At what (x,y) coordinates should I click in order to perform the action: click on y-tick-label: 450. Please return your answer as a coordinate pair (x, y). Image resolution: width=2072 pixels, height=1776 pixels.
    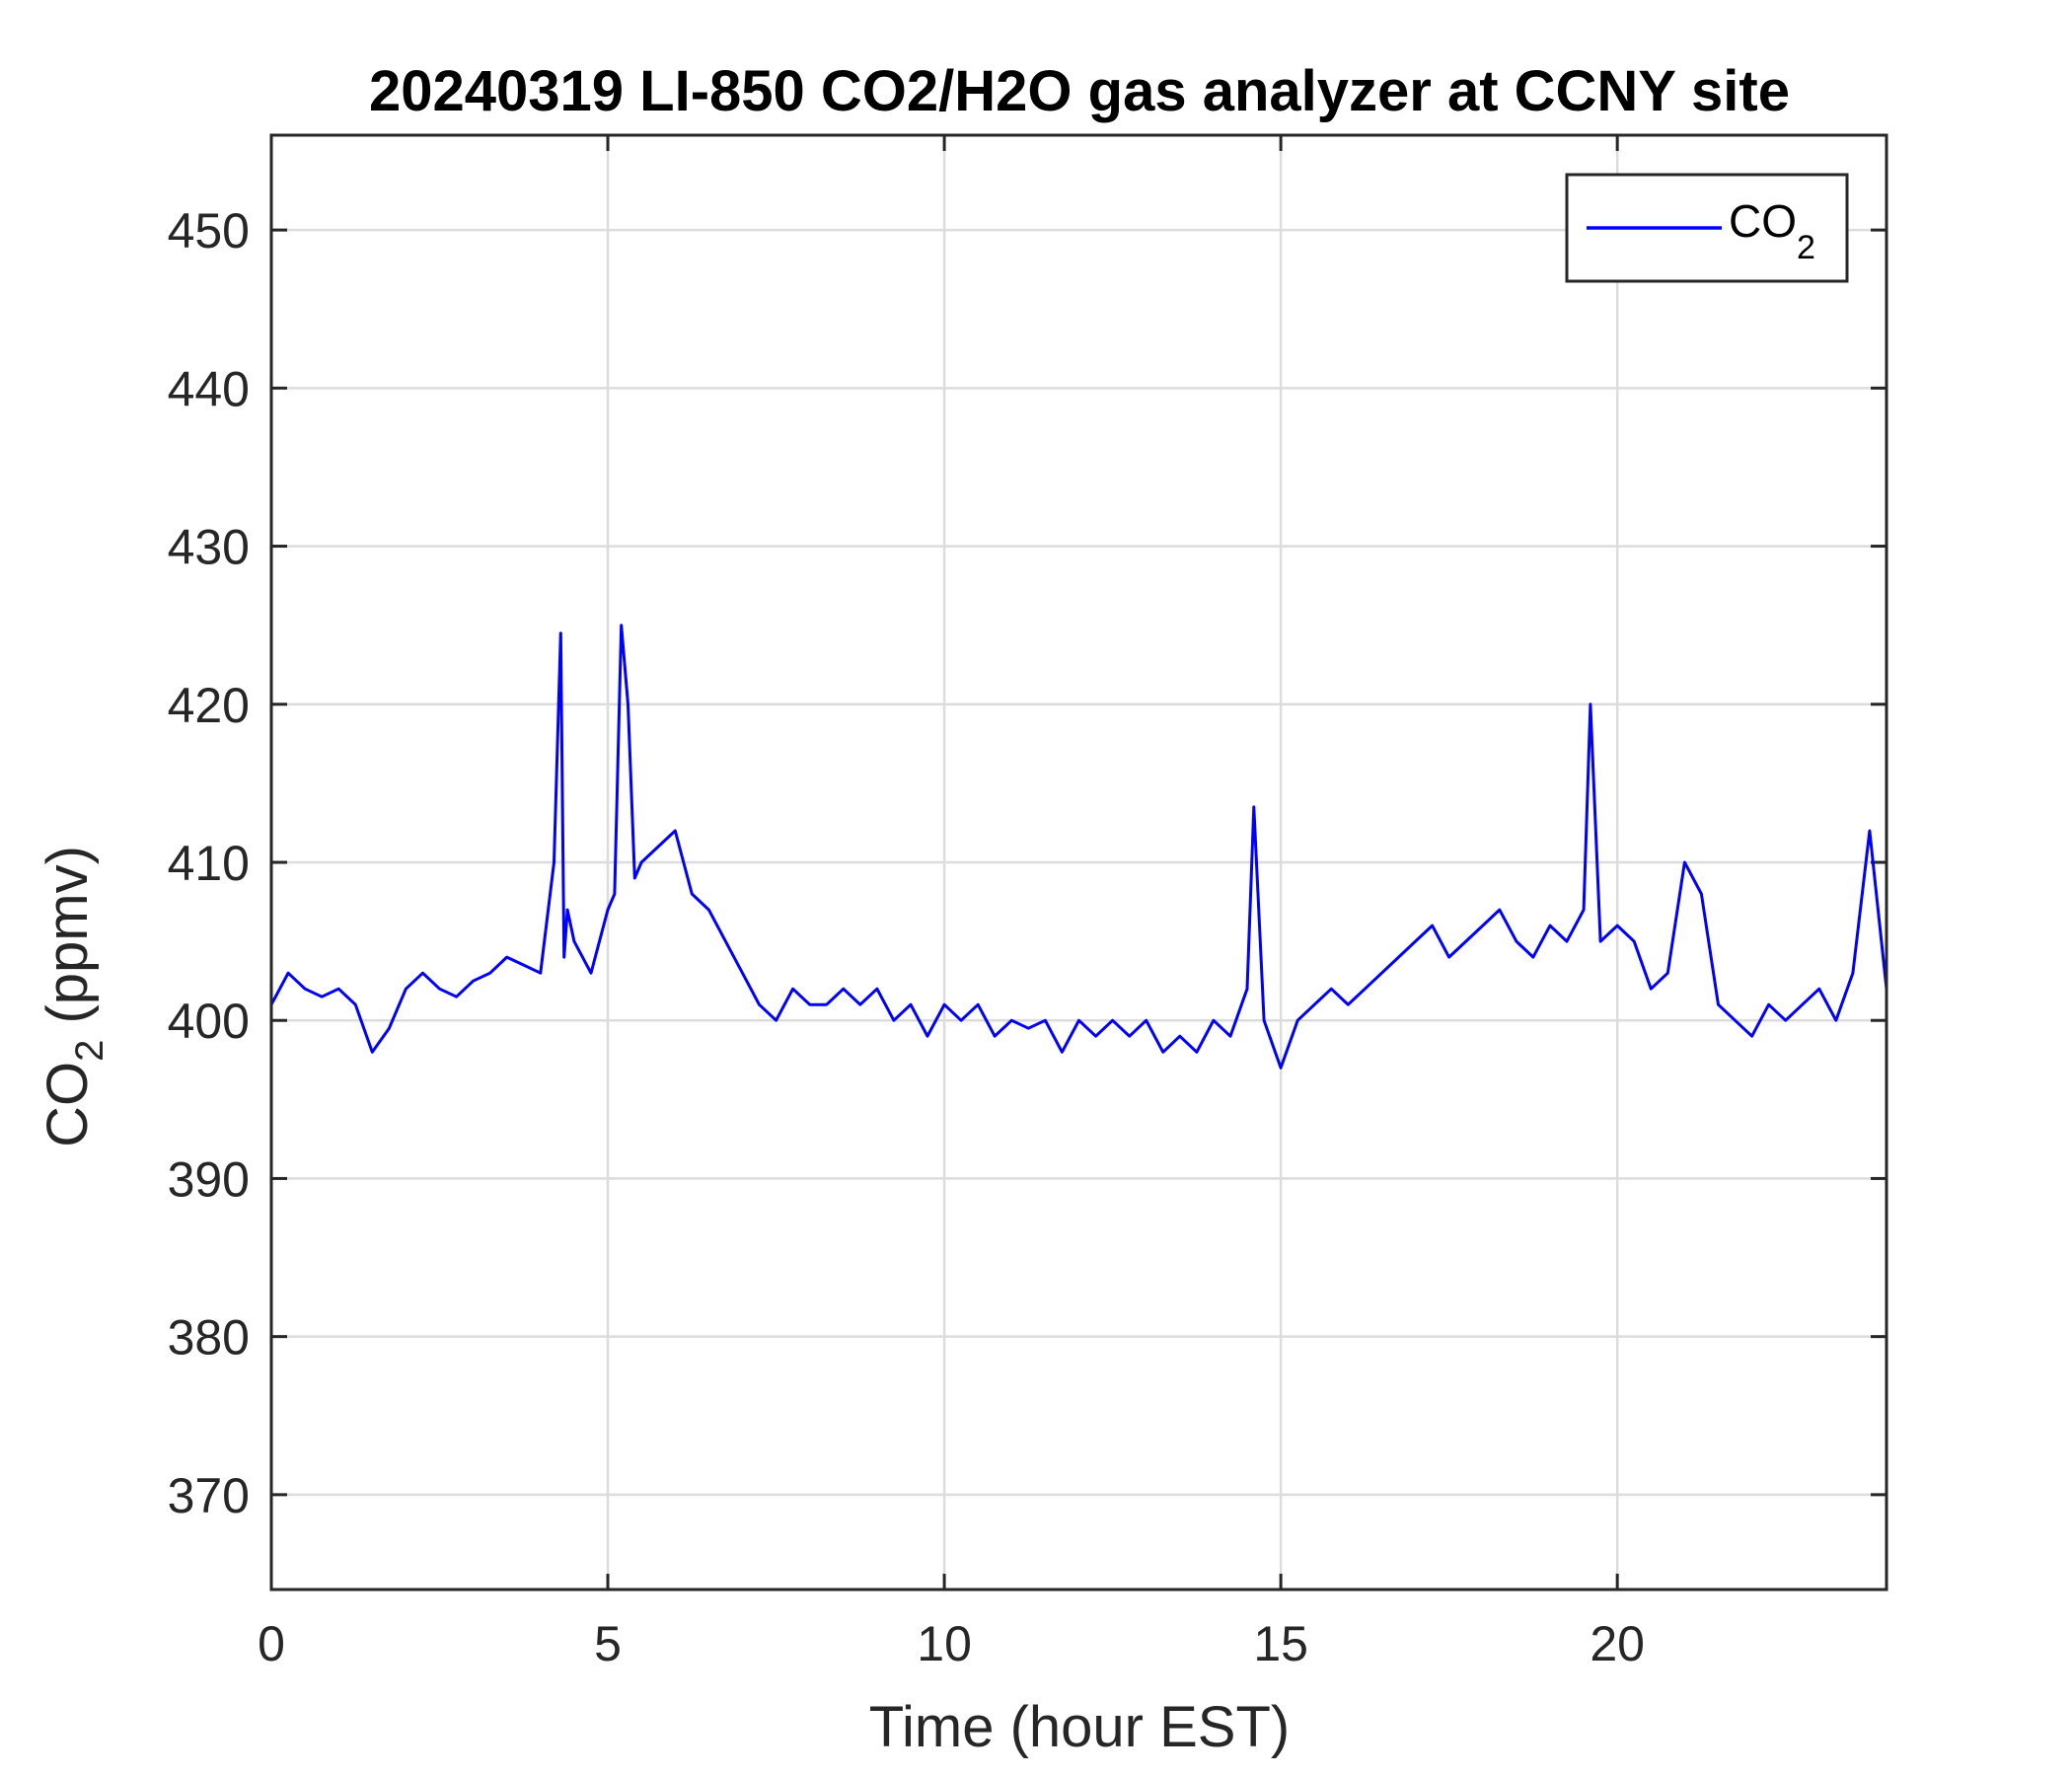
    Looking at the image, I should click on (209, 231).